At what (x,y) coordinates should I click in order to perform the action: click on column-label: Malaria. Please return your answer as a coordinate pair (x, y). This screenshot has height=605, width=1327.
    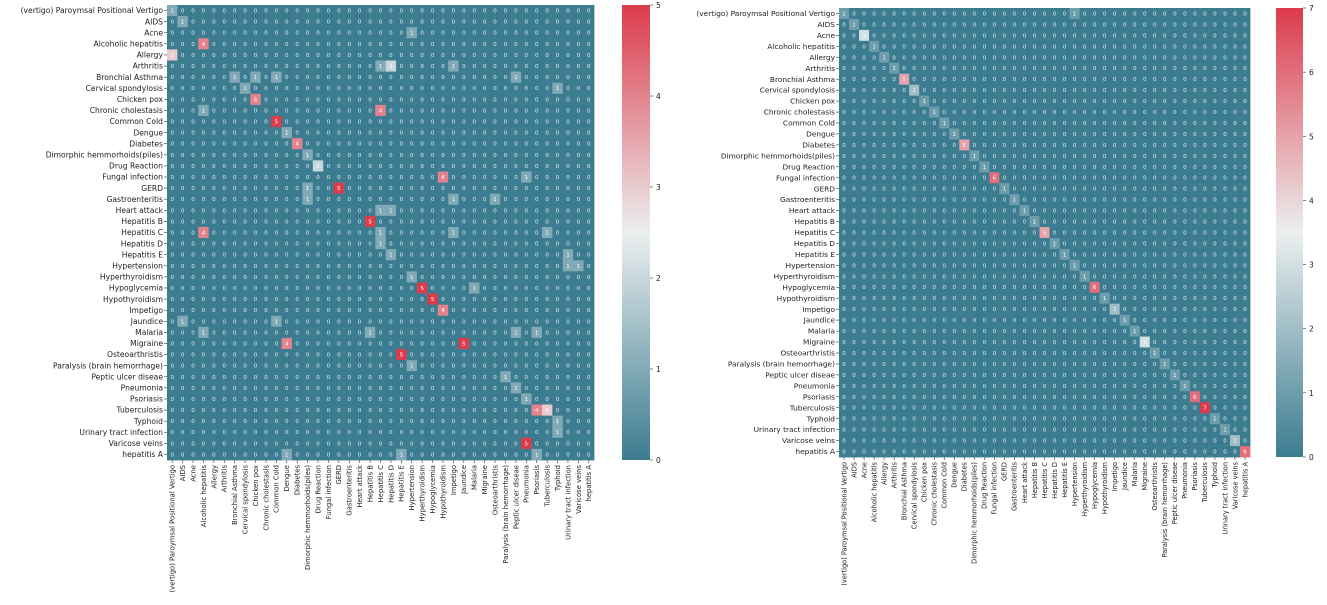
    Looking at the image, I should click on (475, 477).